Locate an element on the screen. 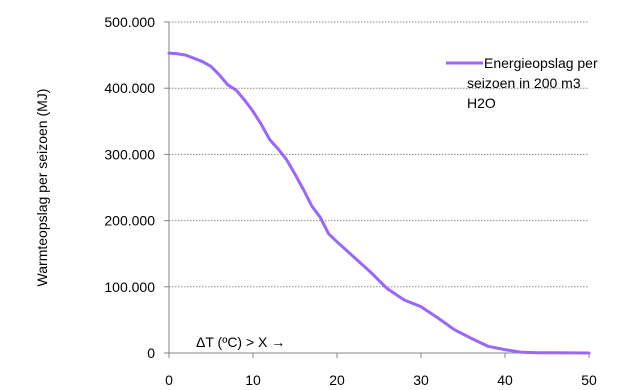  delta-t-annotation: ΔT (ºC) > X → is located at coordinates (240, 342).